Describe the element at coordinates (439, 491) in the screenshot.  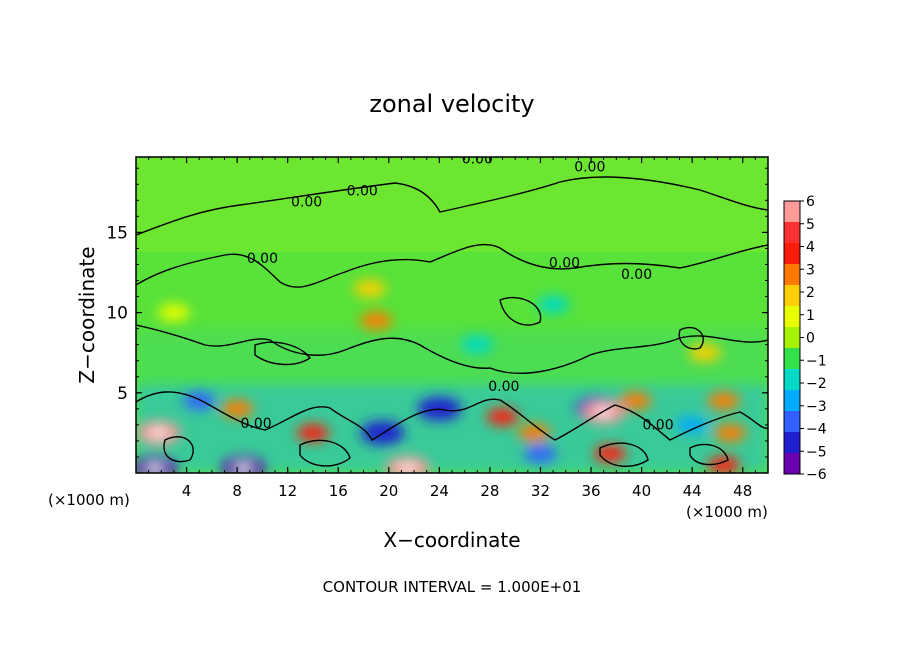
I see `x-tick-label: 24` at that location.